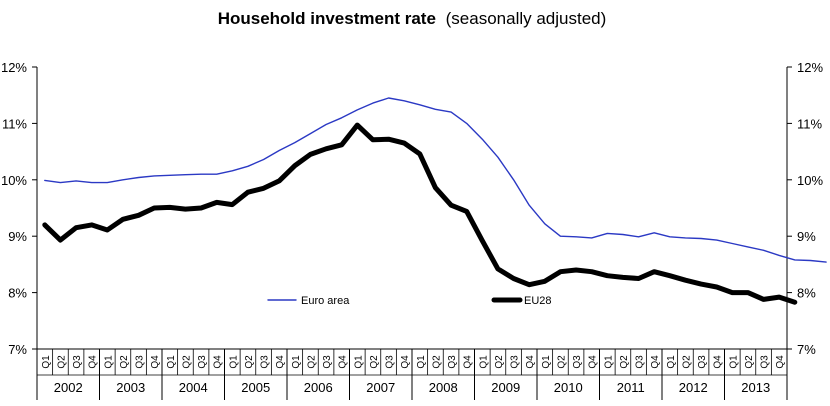 The height and width of the screenshot is (406, 830). Describe the element at coordinates (810, 180) in the screenshot. I see `y-tick-label-right: 10%` at that location.